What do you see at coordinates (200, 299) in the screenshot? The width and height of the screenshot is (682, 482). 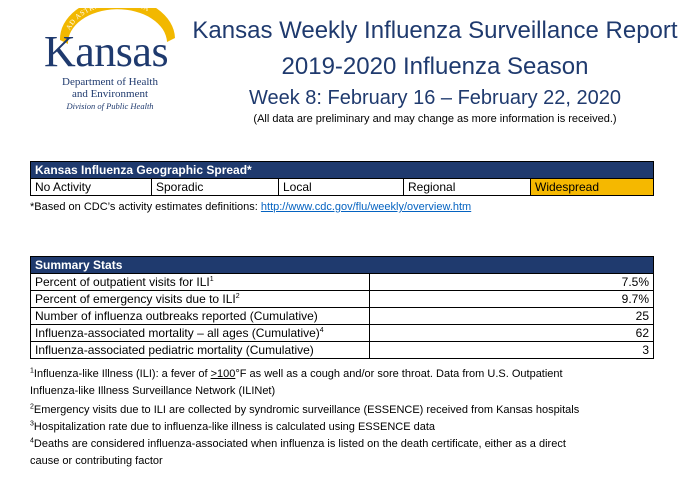 I see `stat-label: Percent of emergency visits due to ILI2` at bounding box center [200, 299].